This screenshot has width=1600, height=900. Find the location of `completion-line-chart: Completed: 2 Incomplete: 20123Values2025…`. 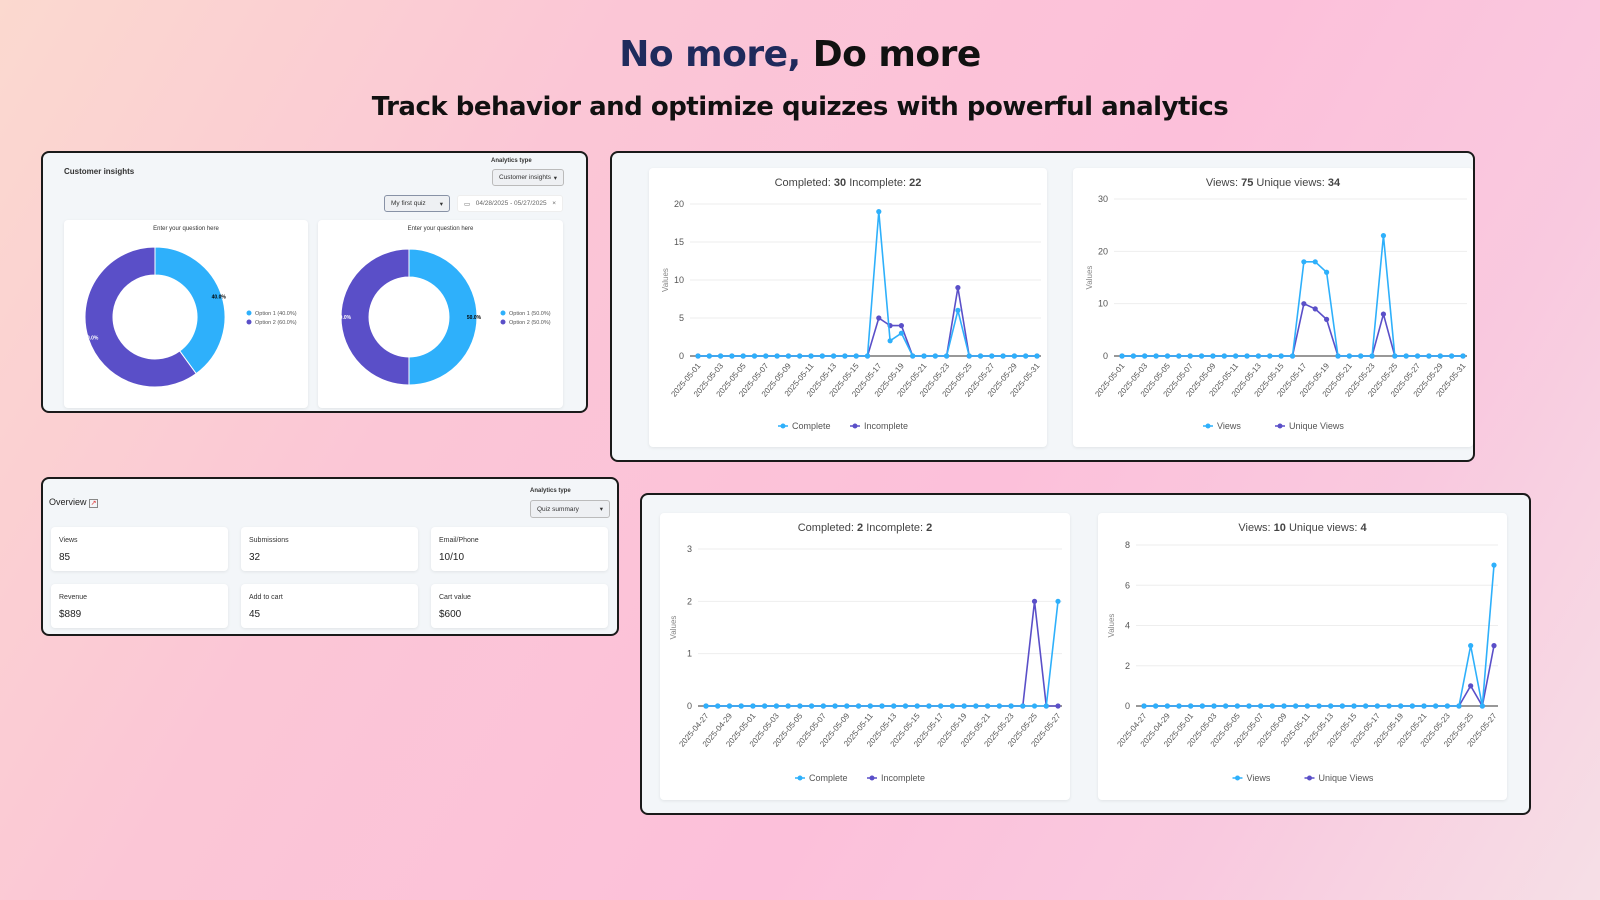

completion-line-chart: Completed: 2 Incomplete: 20123Values2025… is located at coordinates (866, 652).